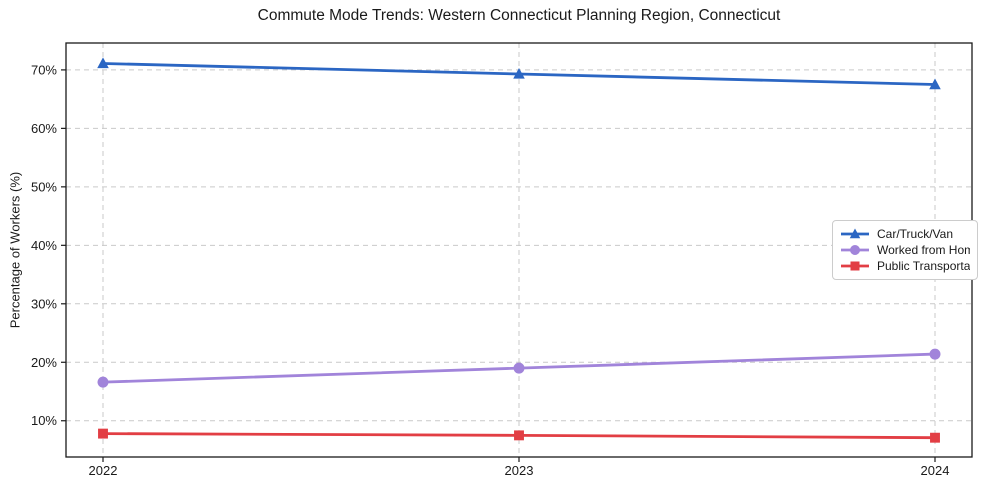 The width and height of the screenshot is (990, 490). Describe the element at coordinates (44, 362) in the screenshot. I see `y-tick-label: 20%` at that location.